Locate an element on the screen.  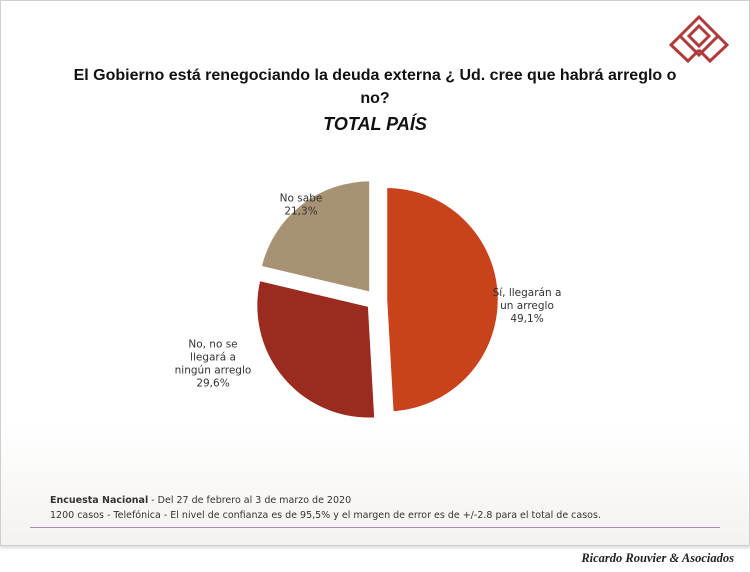
survey-name: Encuesta Nacional is located at coordinates (99, 500).